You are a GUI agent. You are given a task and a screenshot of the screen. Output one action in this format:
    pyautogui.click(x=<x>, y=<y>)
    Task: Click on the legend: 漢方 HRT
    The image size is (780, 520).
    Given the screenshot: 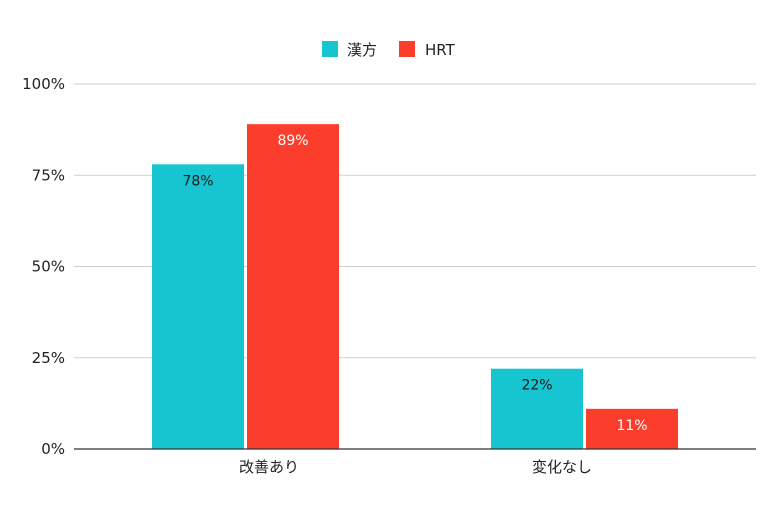 What is the action you would take?
    pyautogui.click(x=389, y=50)
    